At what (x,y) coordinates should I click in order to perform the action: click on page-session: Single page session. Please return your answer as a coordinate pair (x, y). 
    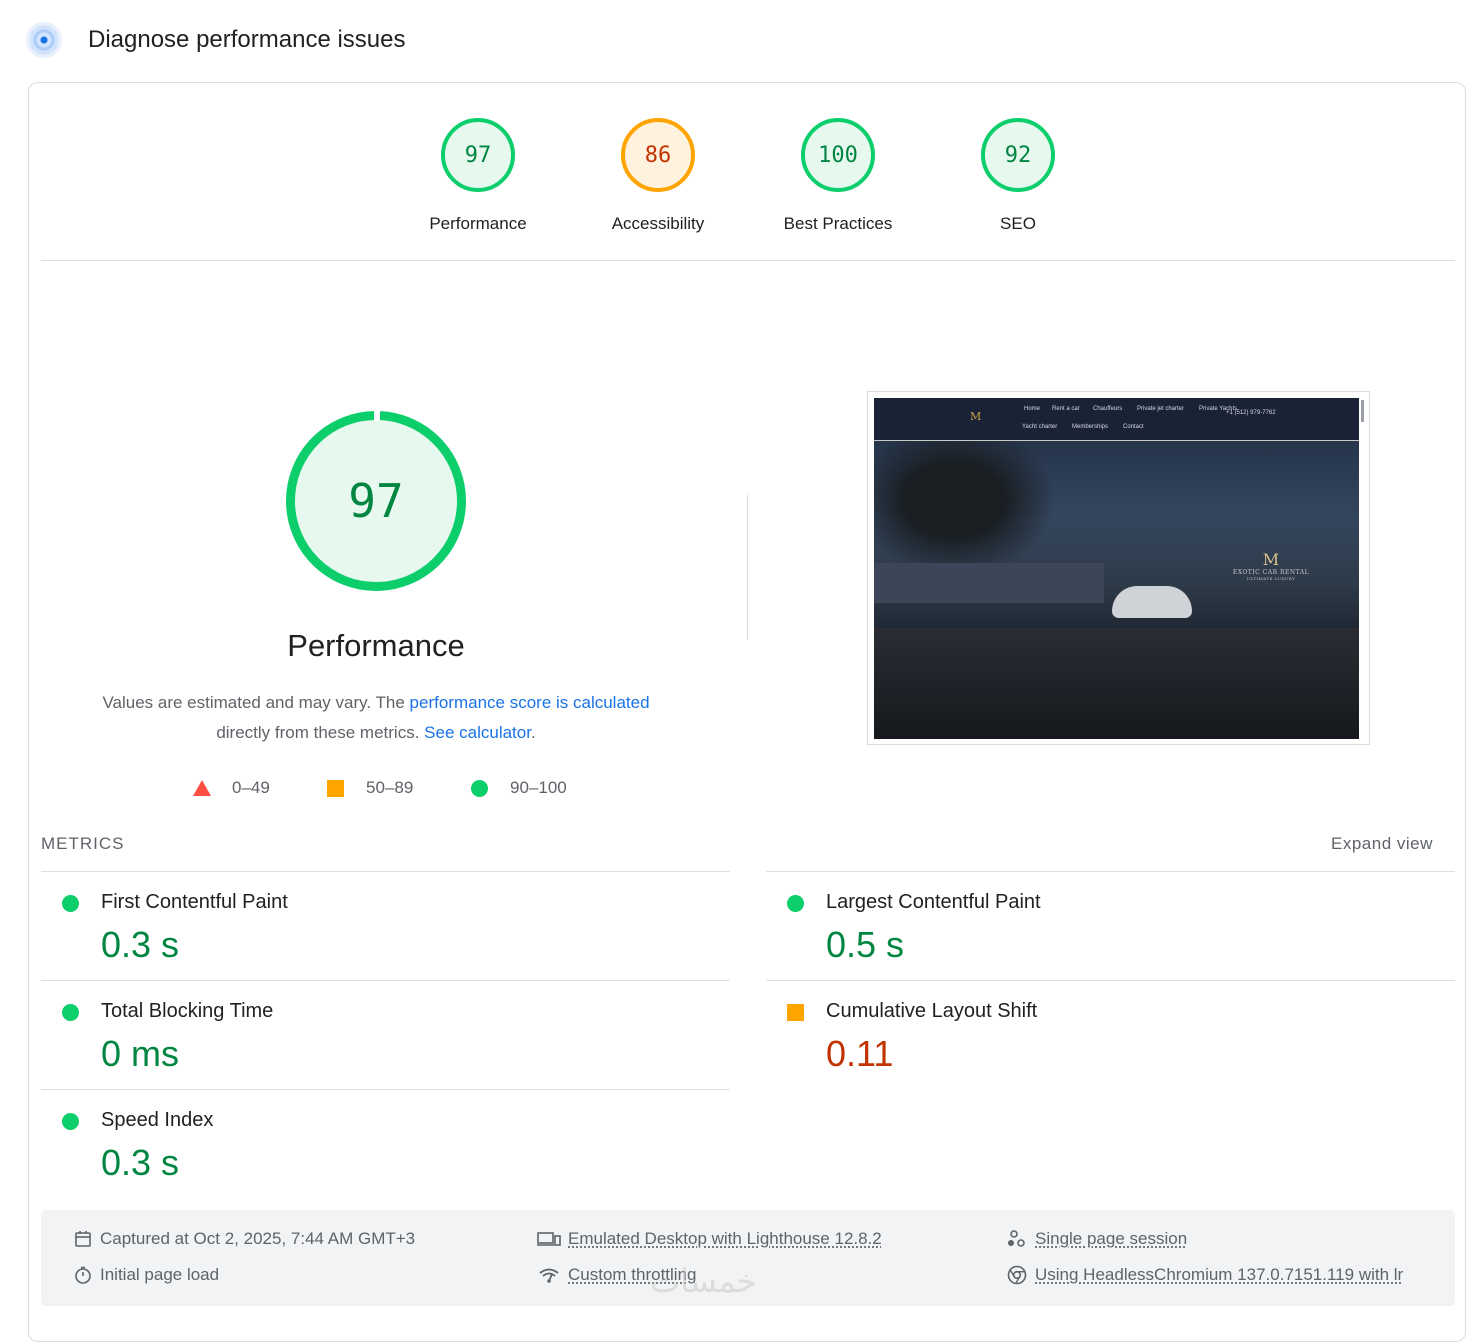
    Looking at the image, I should click on (1096, 1239).